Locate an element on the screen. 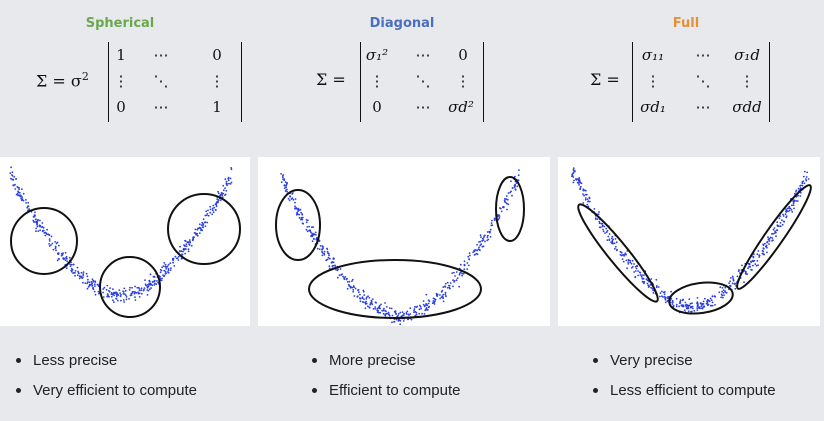  matrix-cell: ⋯ is located at coordinates (161, 107).